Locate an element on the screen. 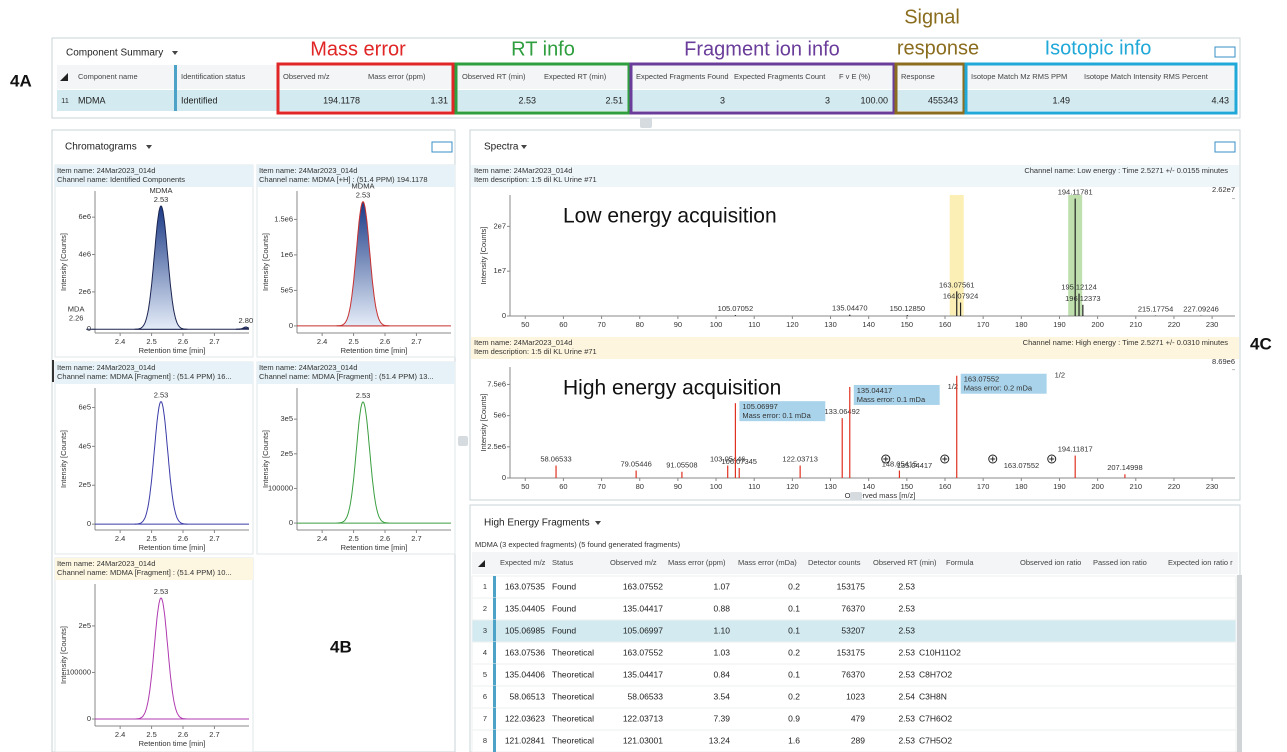  table-cell: 163.07536 is located at coordinates (525, 652).